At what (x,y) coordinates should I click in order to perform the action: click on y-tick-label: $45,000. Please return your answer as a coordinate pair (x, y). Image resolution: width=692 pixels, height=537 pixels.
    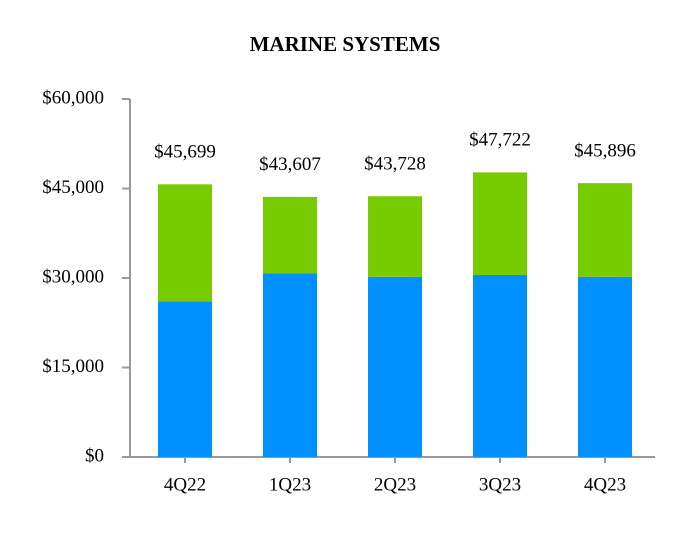
    Looking at the image, I should click on (73, 187).